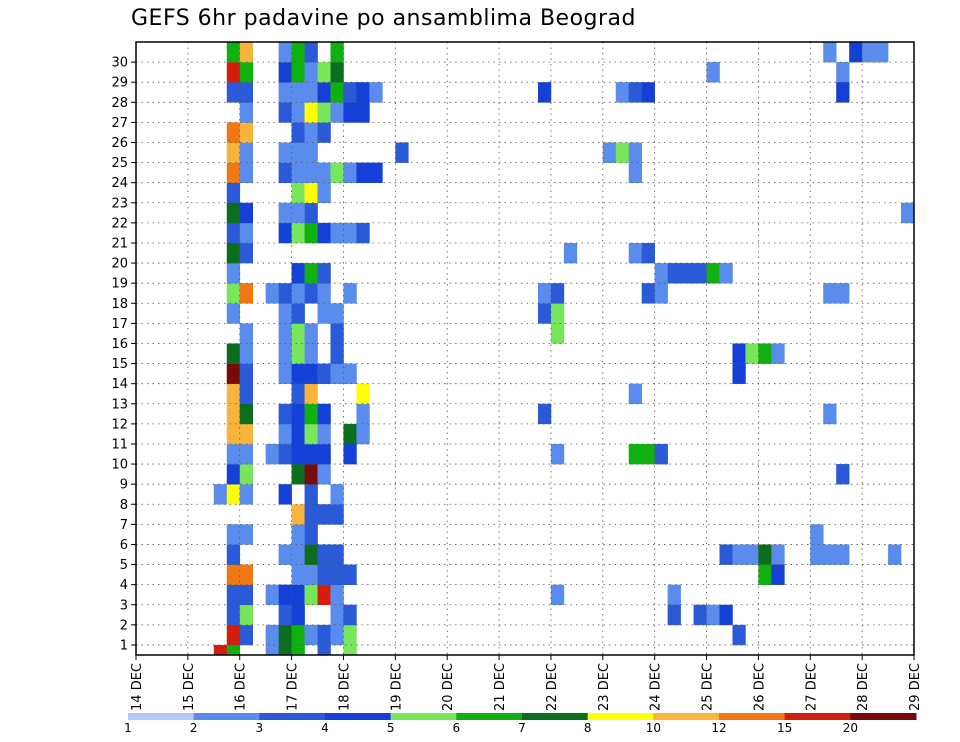 The width and height of the screenshot is (960, 742). What do you see at coordinates (119, 465) in the screenshot?
I see `y-tick-label: 10` at bounding box center [119, 465].